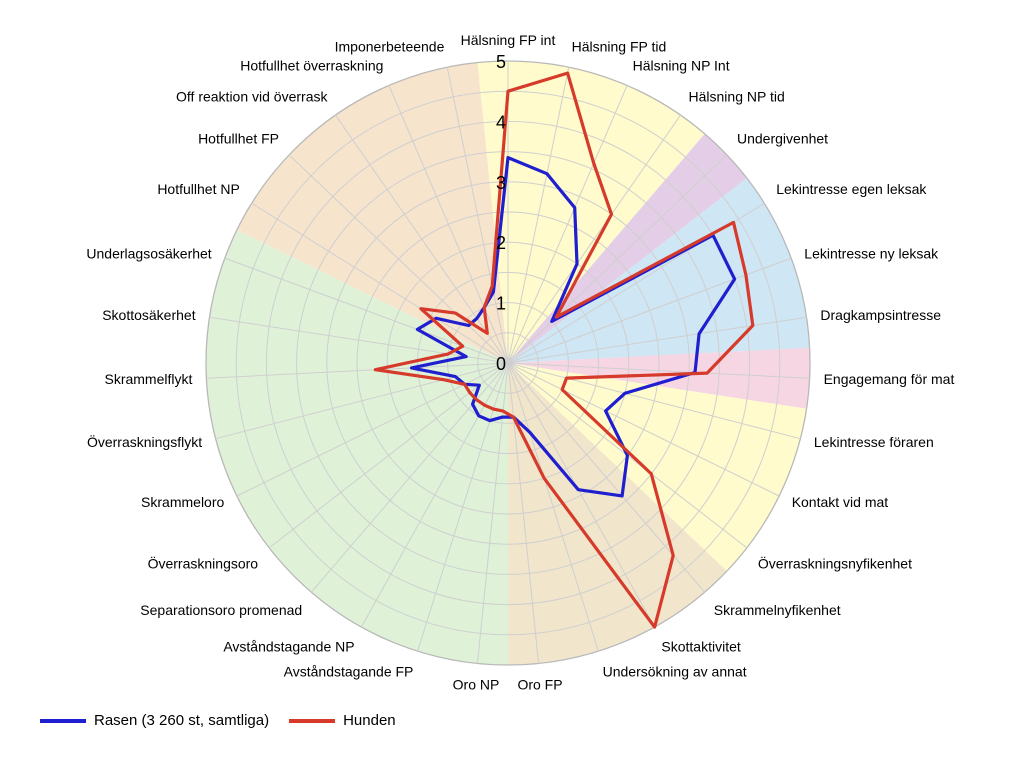  Describe the element at coordinates (777, 610) in the screenshot. I see `axis-label: Skrammelnyfikenhet` at that location.